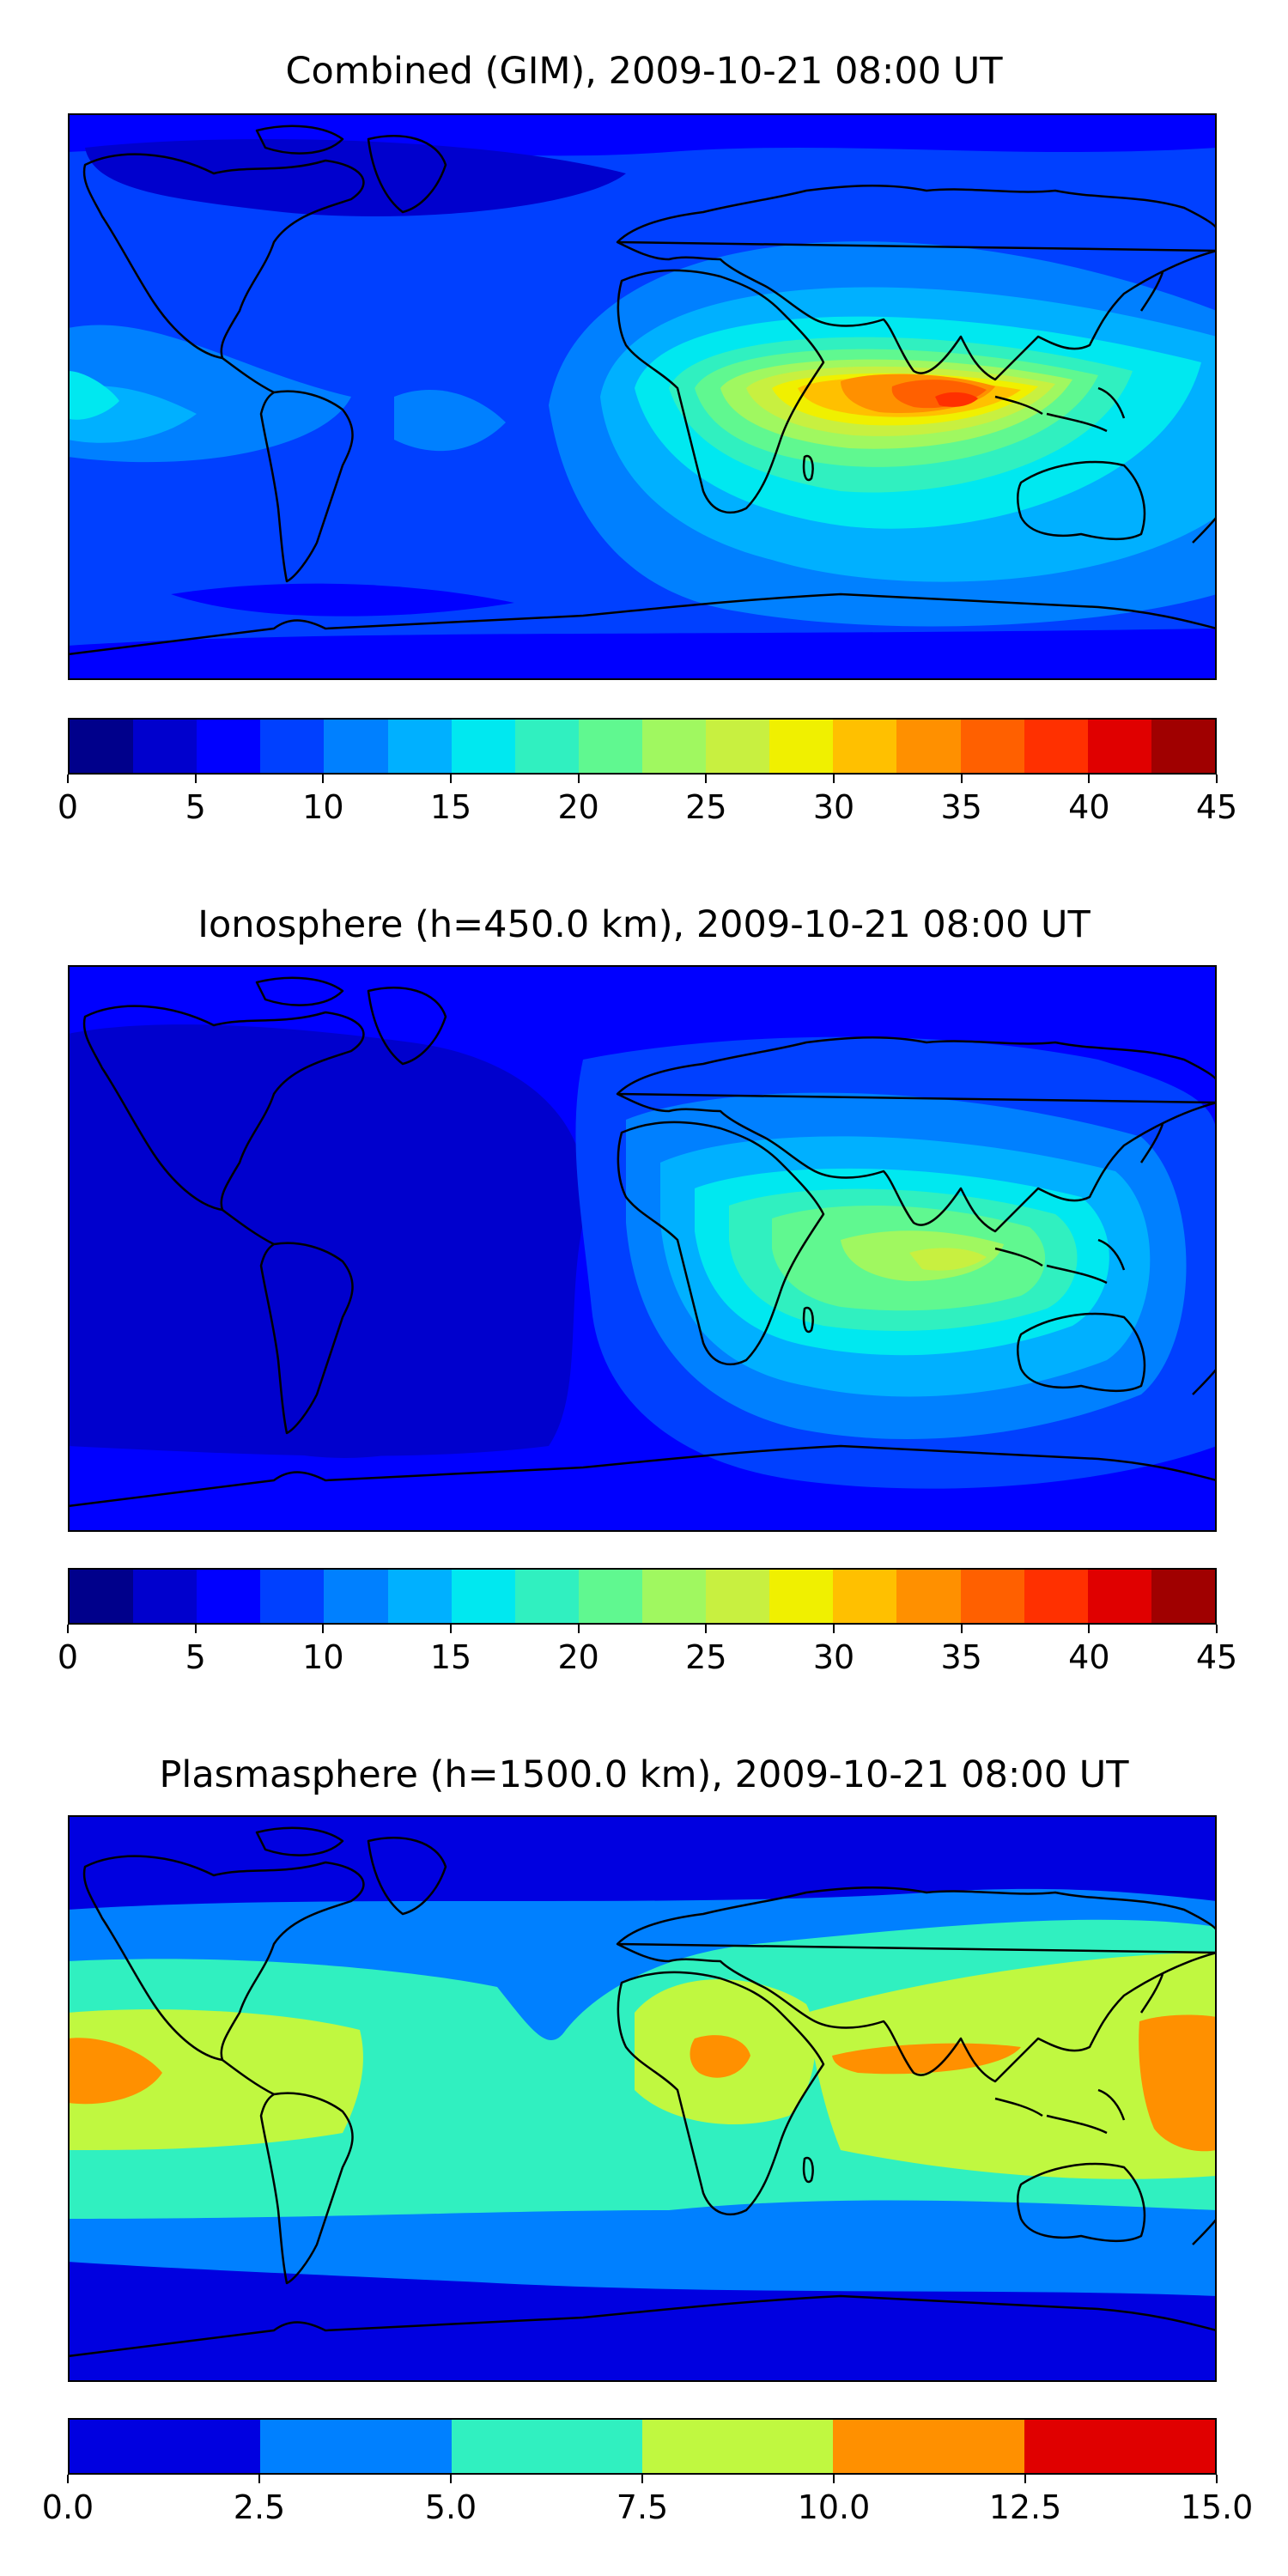 The width and height of the screenshot is (1288, 2576). I want to click on colorbar-tick-label: 7.5, so click(642, 2507).